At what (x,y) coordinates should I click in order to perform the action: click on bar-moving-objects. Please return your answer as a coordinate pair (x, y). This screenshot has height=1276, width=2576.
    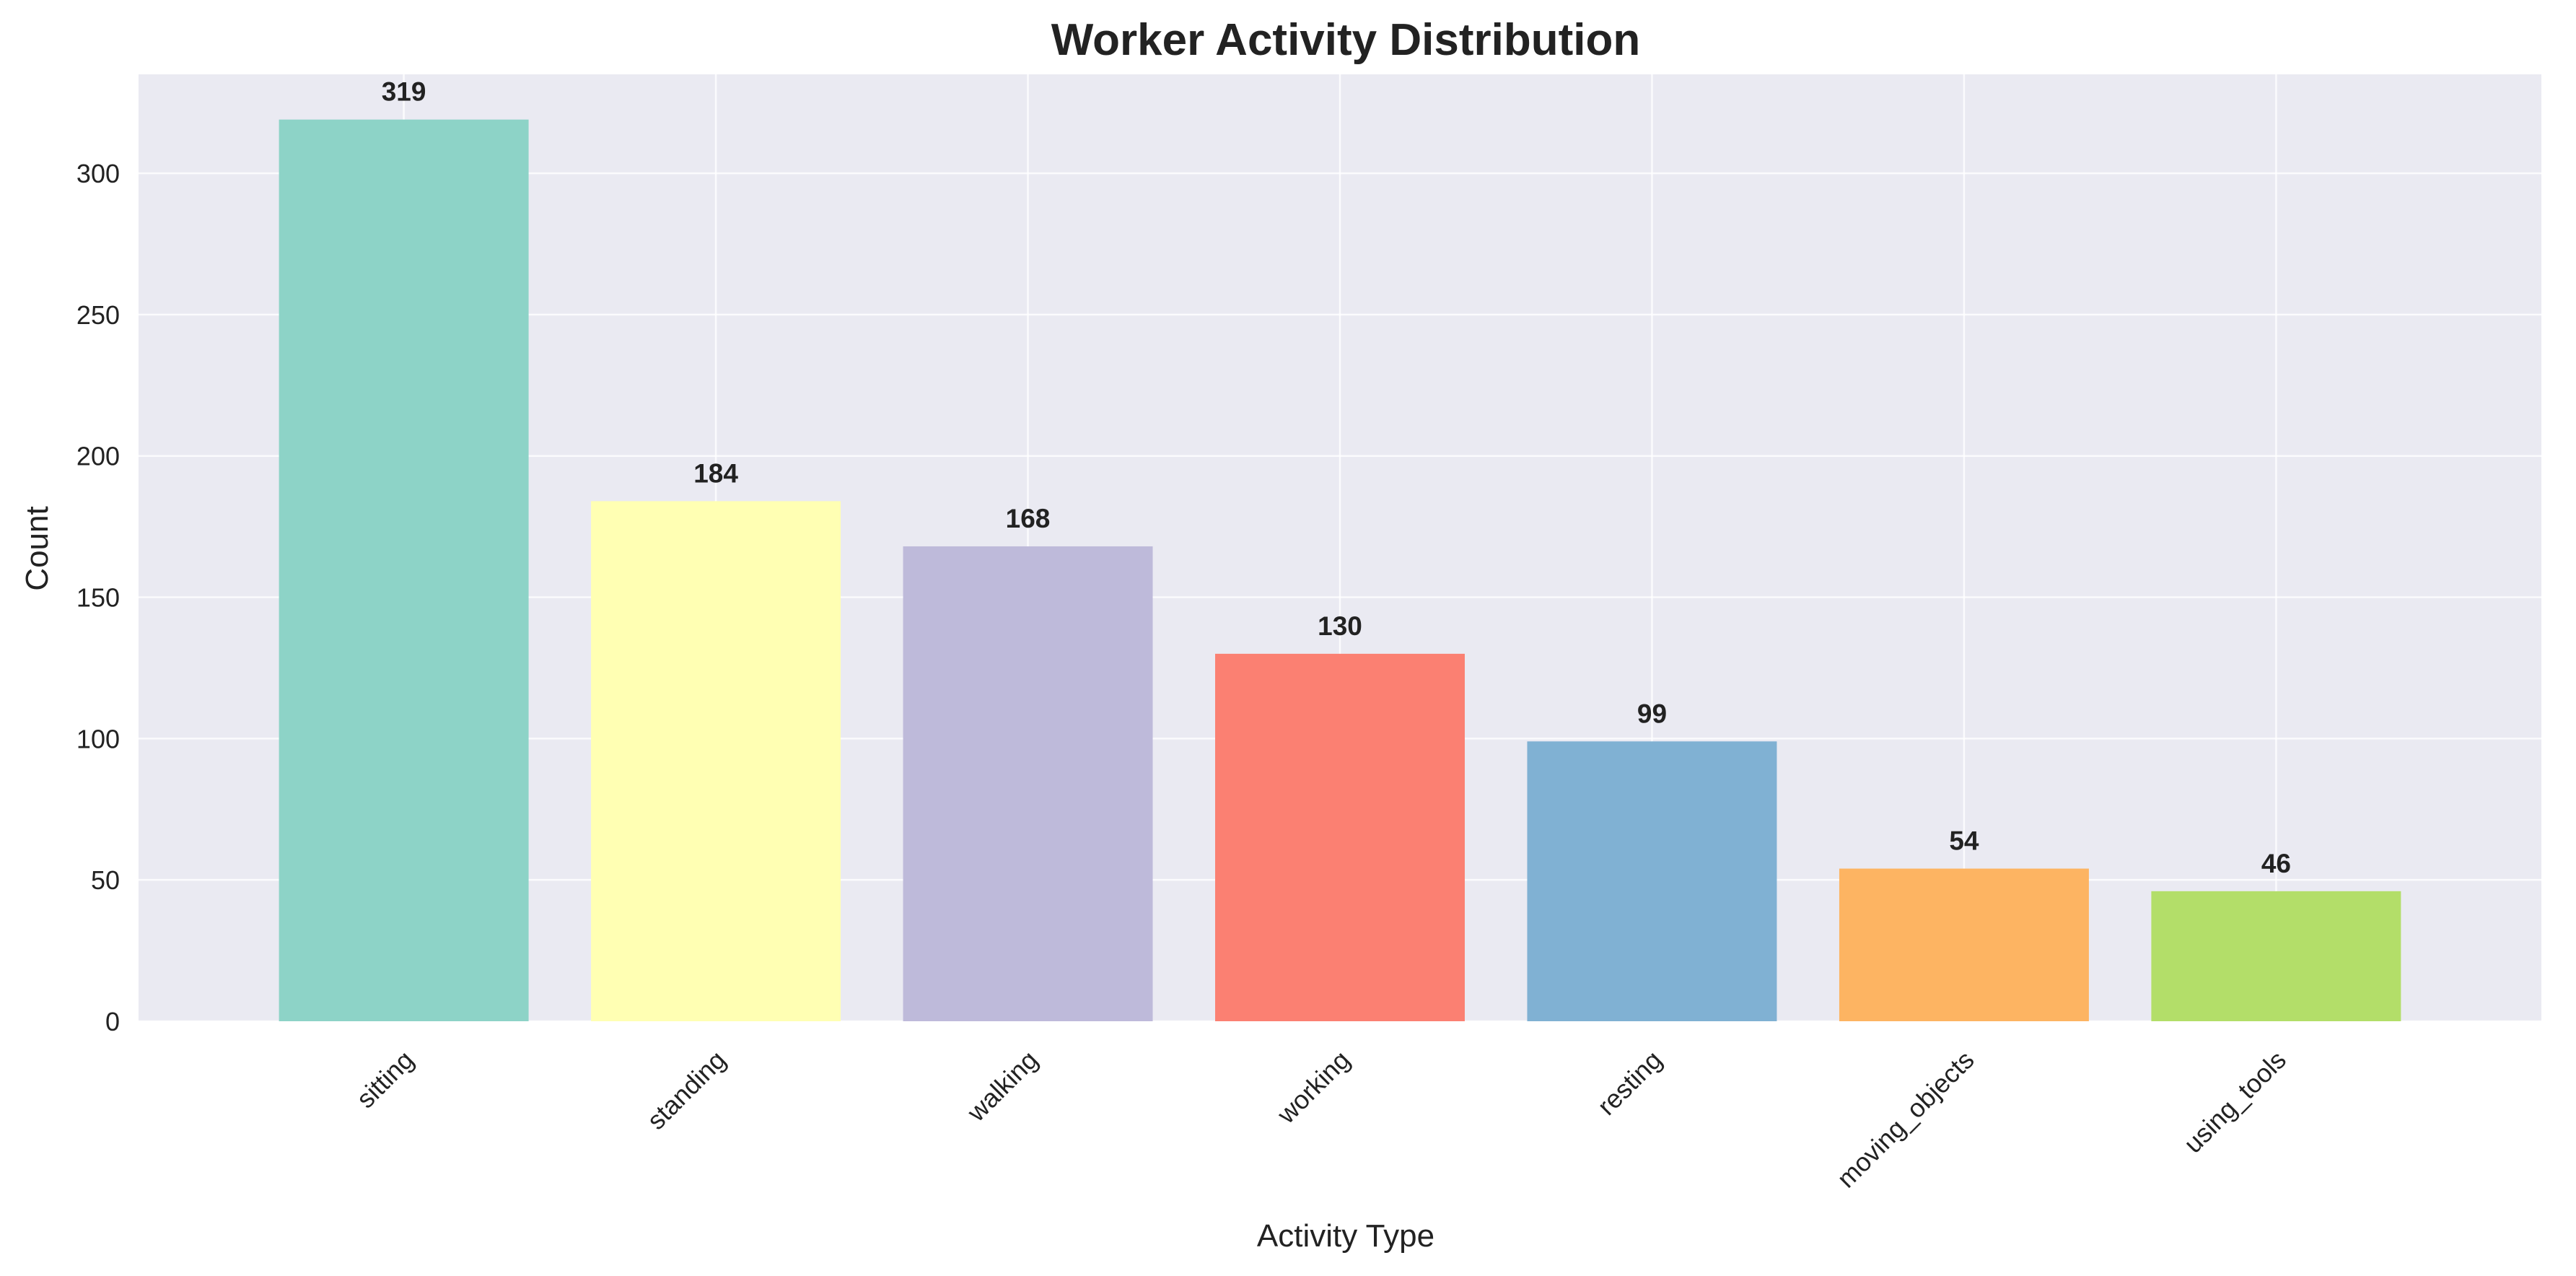
    Looking at the image, I should click on (1964, 944).